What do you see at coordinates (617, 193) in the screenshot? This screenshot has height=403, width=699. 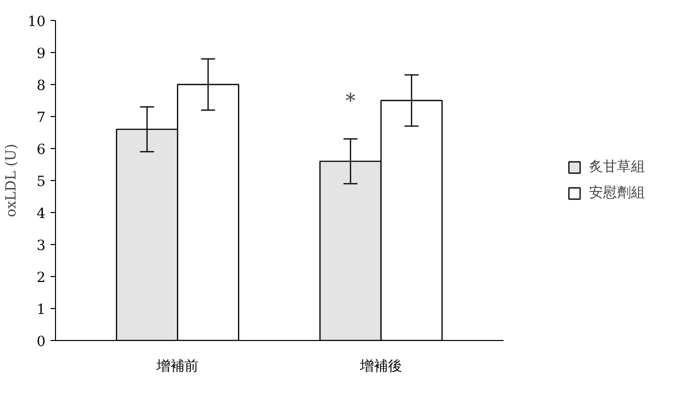 I see `legend-label: 安慰劑組` at bounding box center [617, 193].